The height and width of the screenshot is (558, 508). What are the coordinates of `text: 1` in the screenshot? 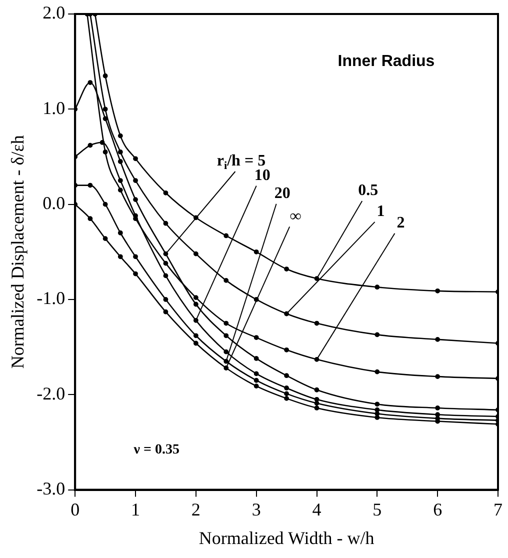 It's located at (380, 211).